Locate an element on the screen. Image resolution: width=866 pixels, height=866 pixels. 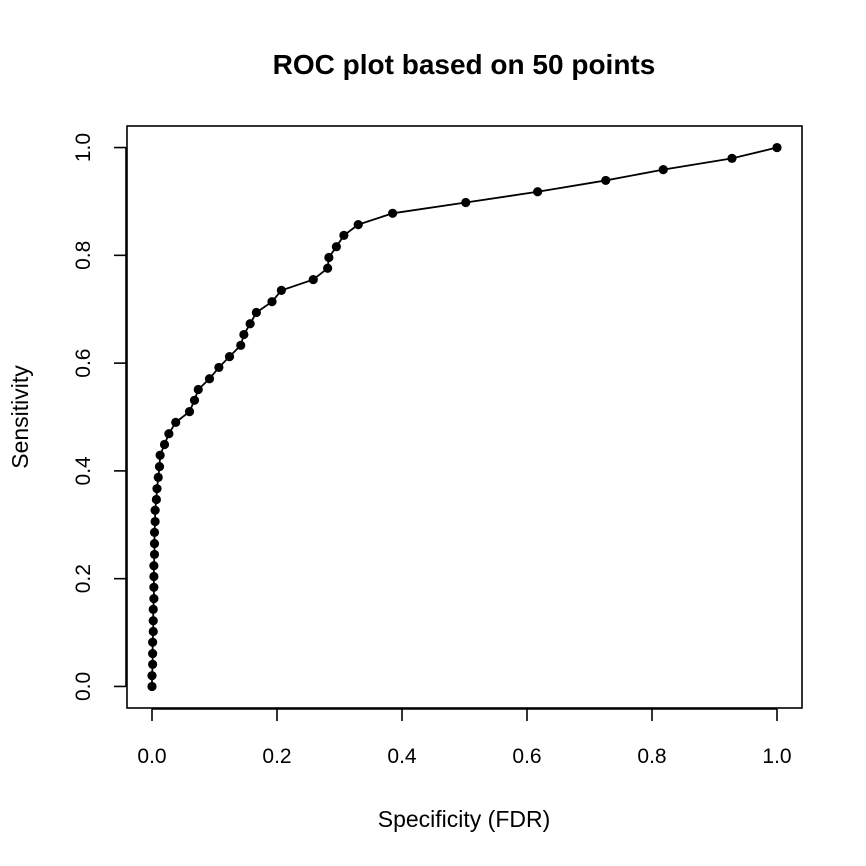
y-tick-label: 0.8 is located at coordinates (83, 255).